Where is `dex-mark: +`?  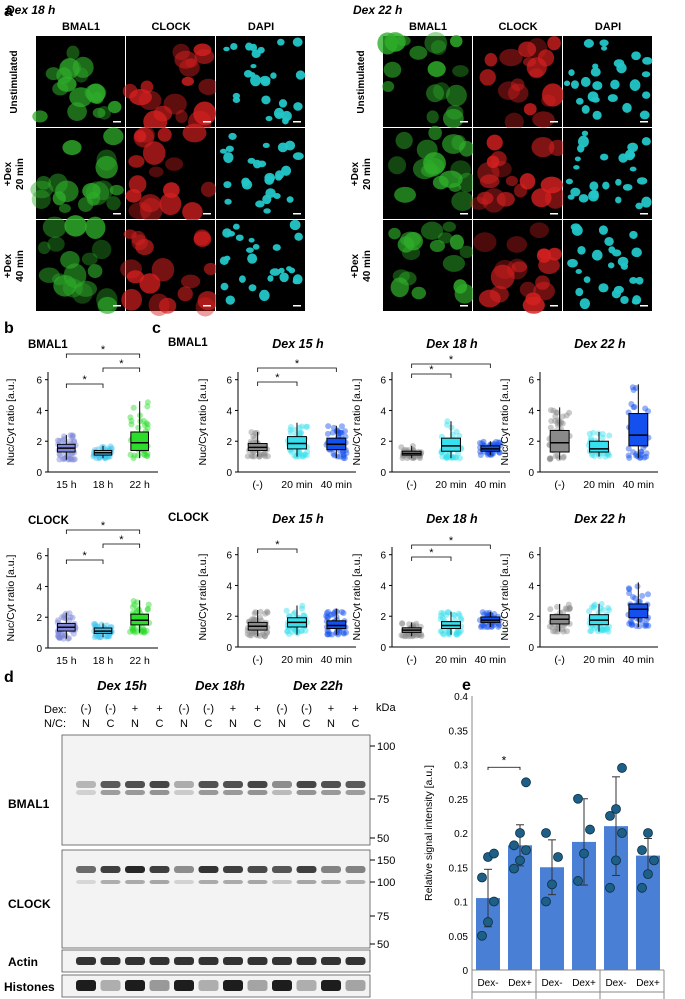
dex-mark: + is located at coordinates (355, 709).